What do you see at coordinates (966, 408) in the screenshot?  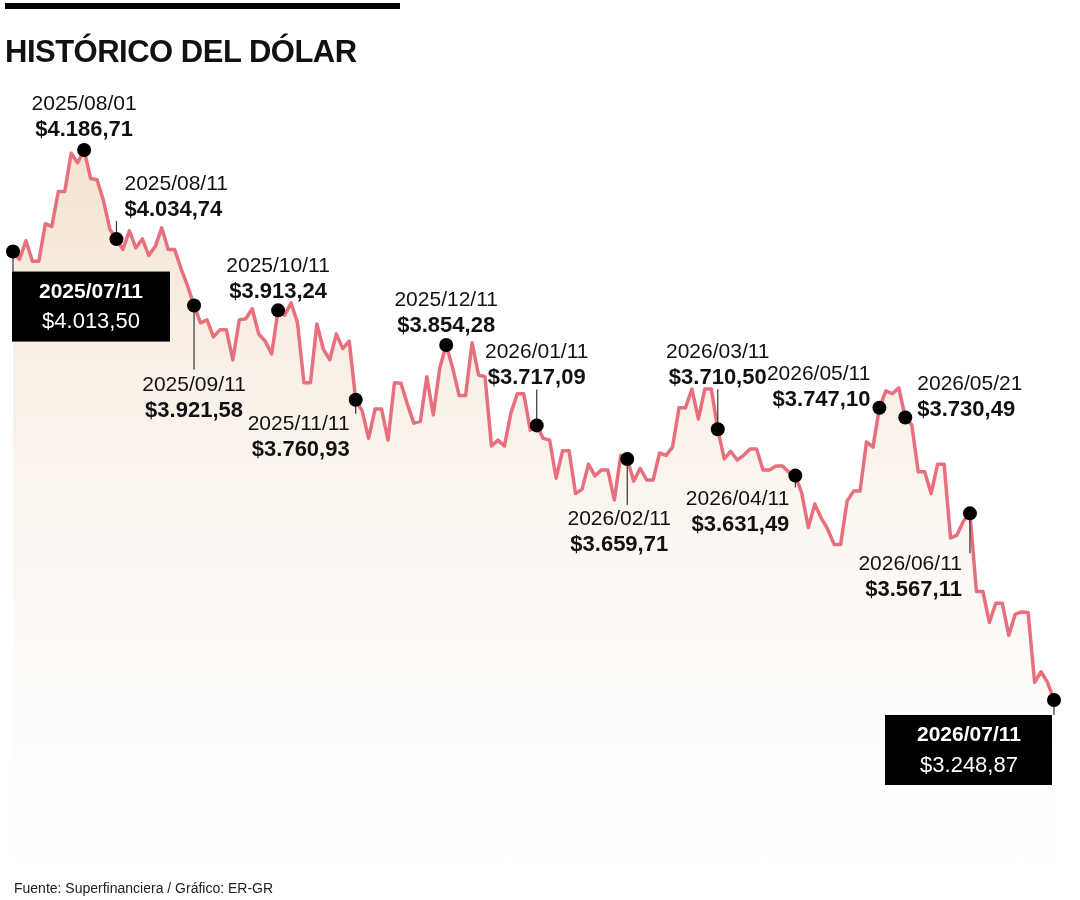 I see `data-label: $3.730,49` at bounding box center [966, 408].